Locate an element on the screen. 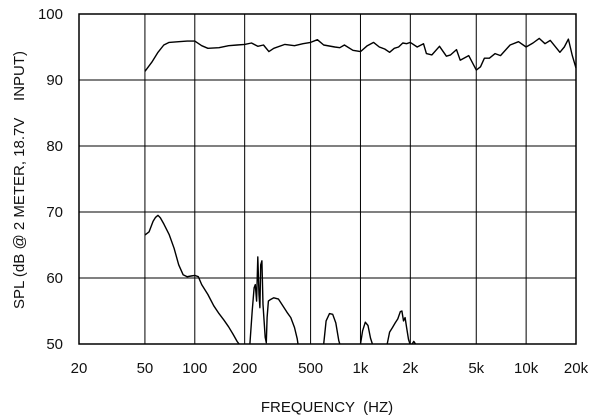 Image resolution: width=600 pixels, height=420 pixels. x-tick-label: 500 is located at coordinates (310, 368).